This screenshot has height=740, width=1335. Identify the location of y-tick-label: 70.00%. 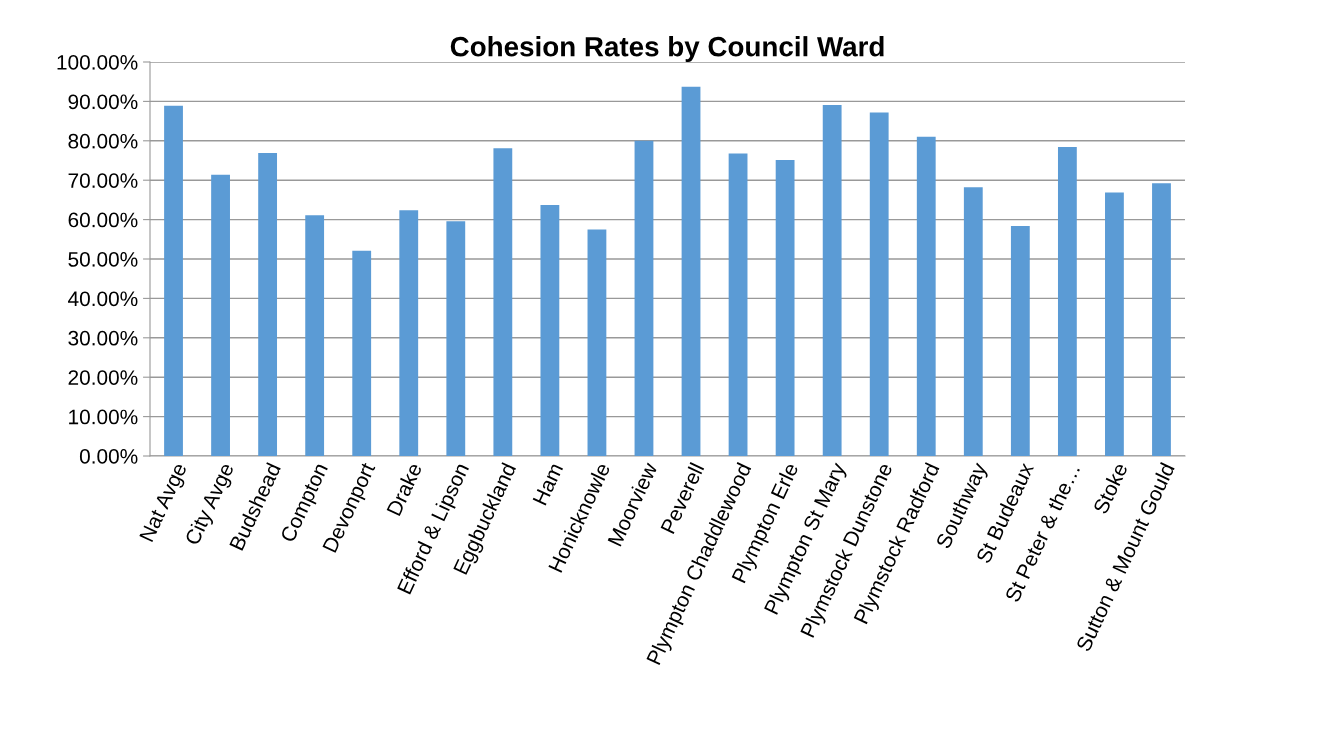
(103, 180).